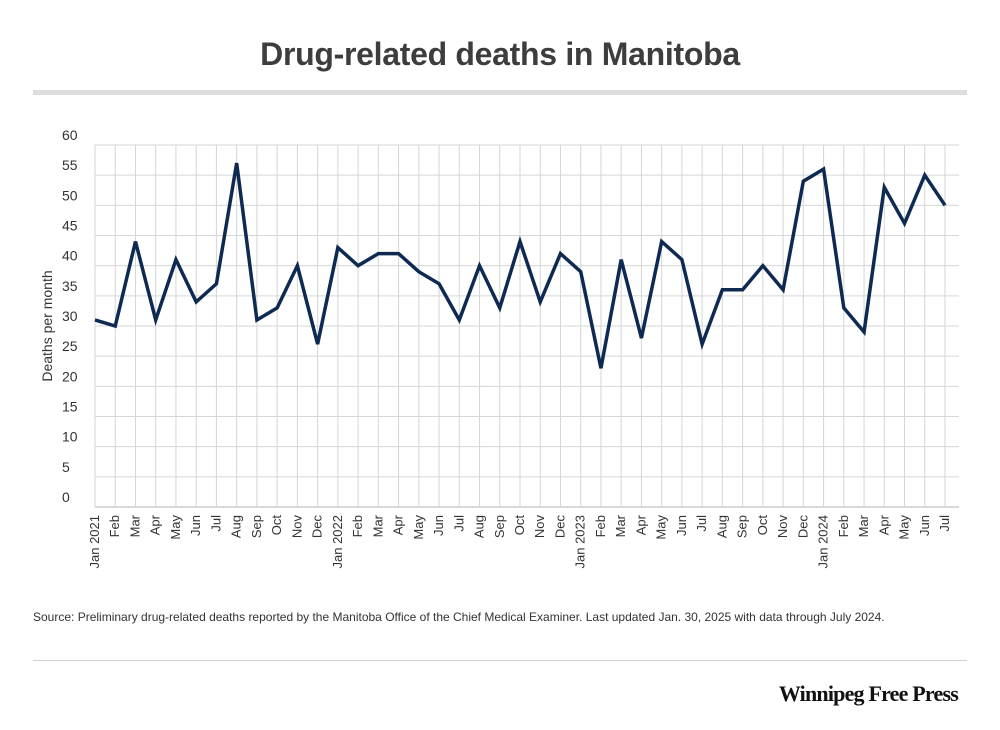  I want to click on y-tick-label: 15, so click(70, 407).